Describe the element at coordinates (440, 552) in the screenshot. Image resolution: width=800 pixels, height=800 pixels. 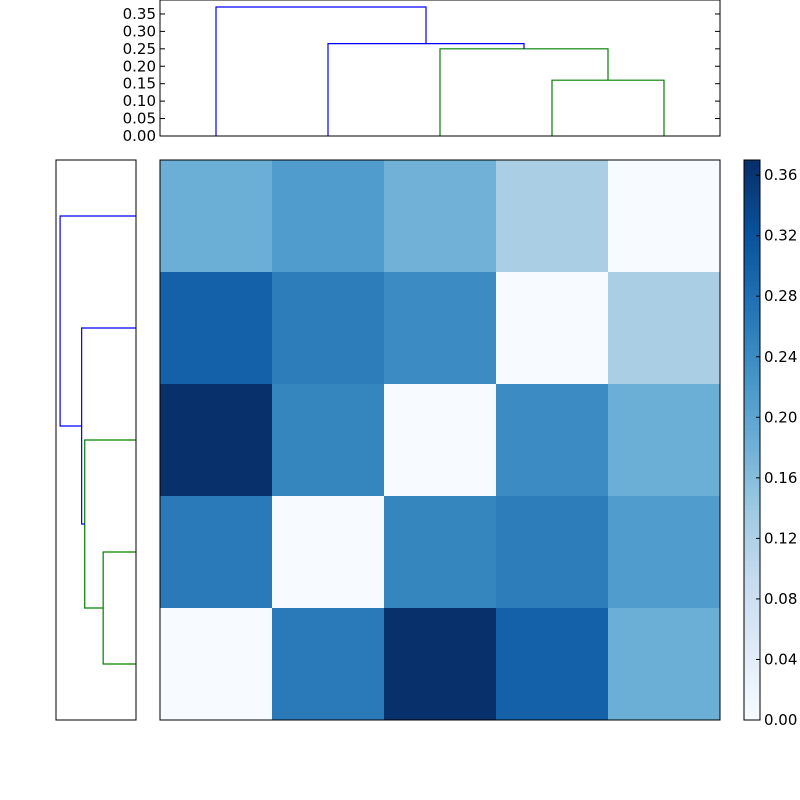
I see `heatmap-cell-r3-c2` at that location.